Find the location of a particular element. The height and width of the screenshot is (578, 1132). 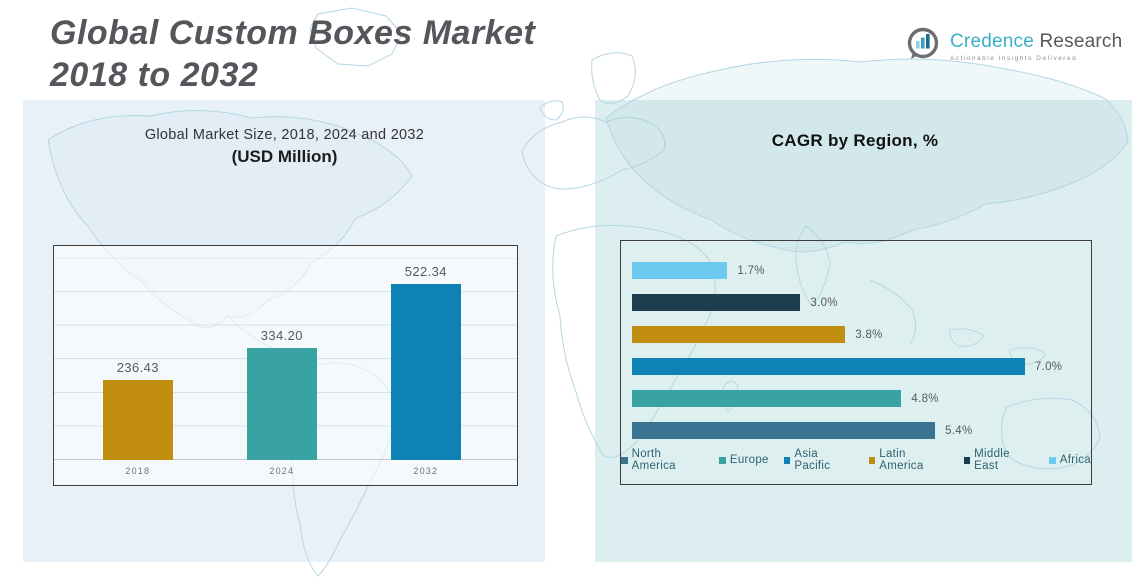

legend-label: Middle East is located at coordinates (992, 460).